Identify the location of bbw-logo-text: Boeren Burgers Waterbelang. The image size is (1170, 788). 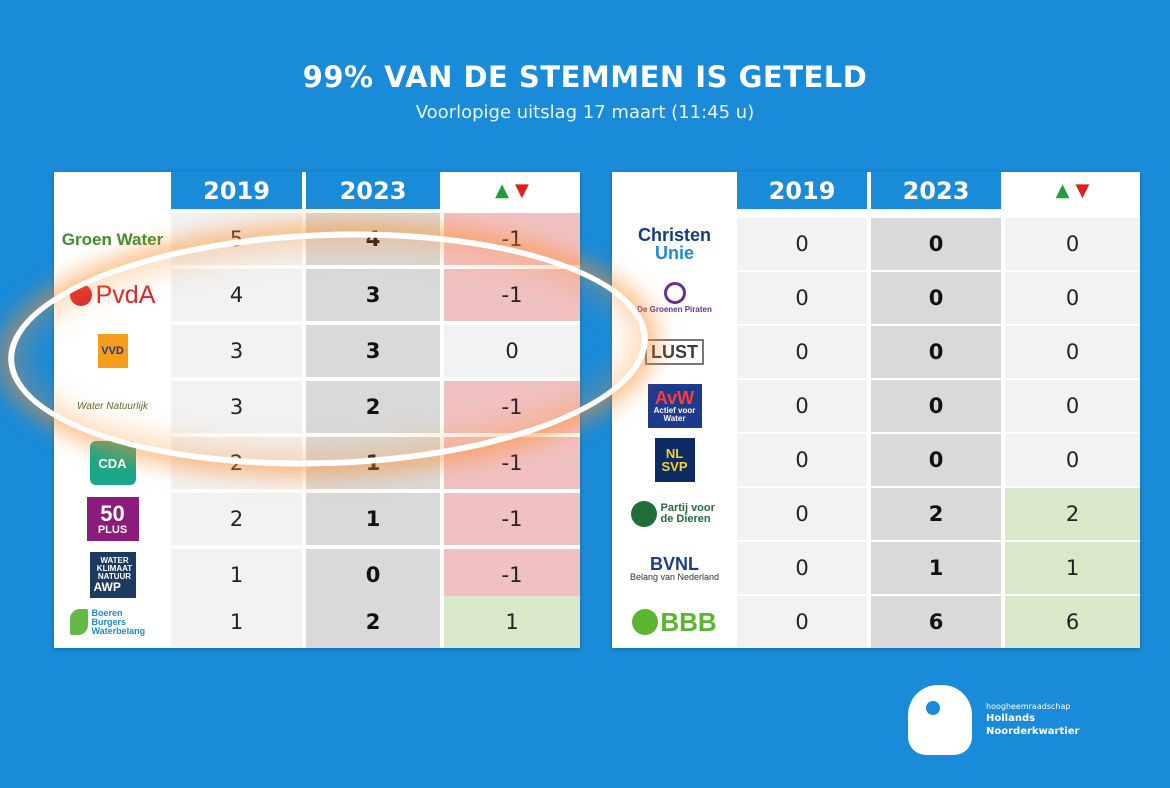
(118, 621).